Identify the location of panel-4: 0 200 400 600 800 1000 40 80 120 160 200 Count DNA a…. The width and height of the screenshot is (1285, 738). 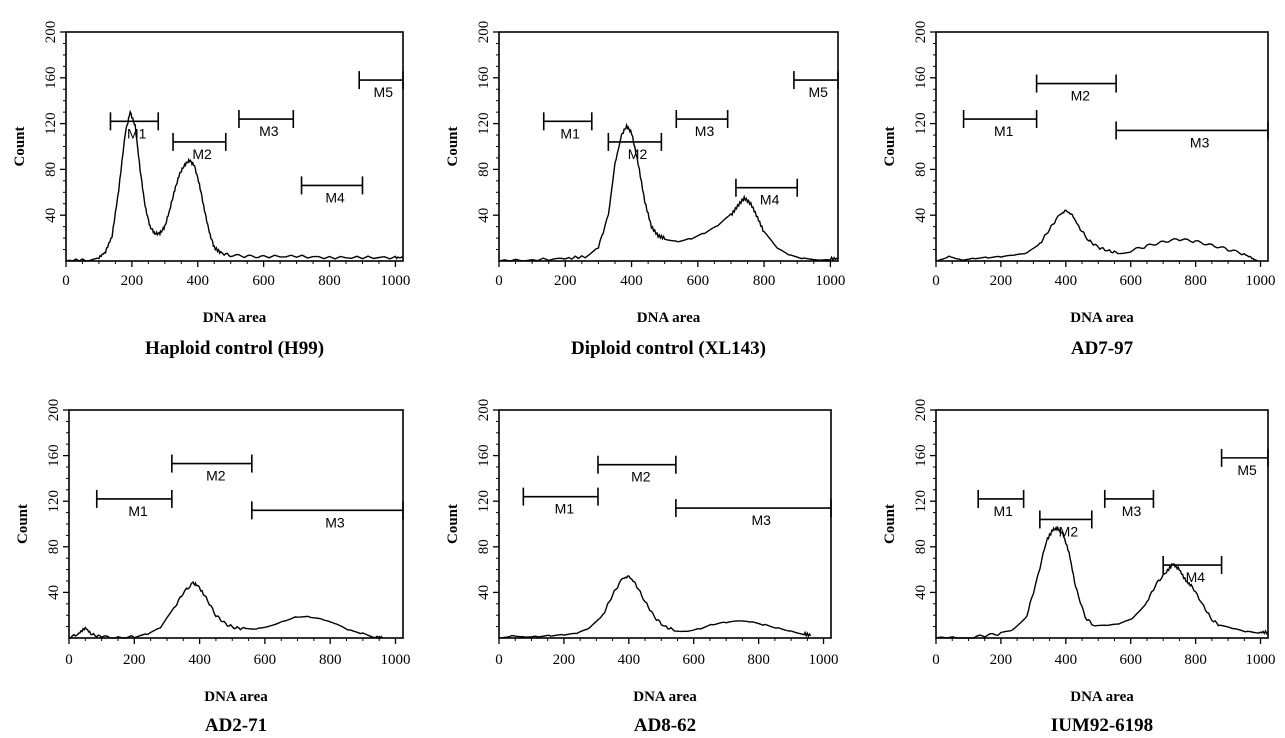
(212, 567).